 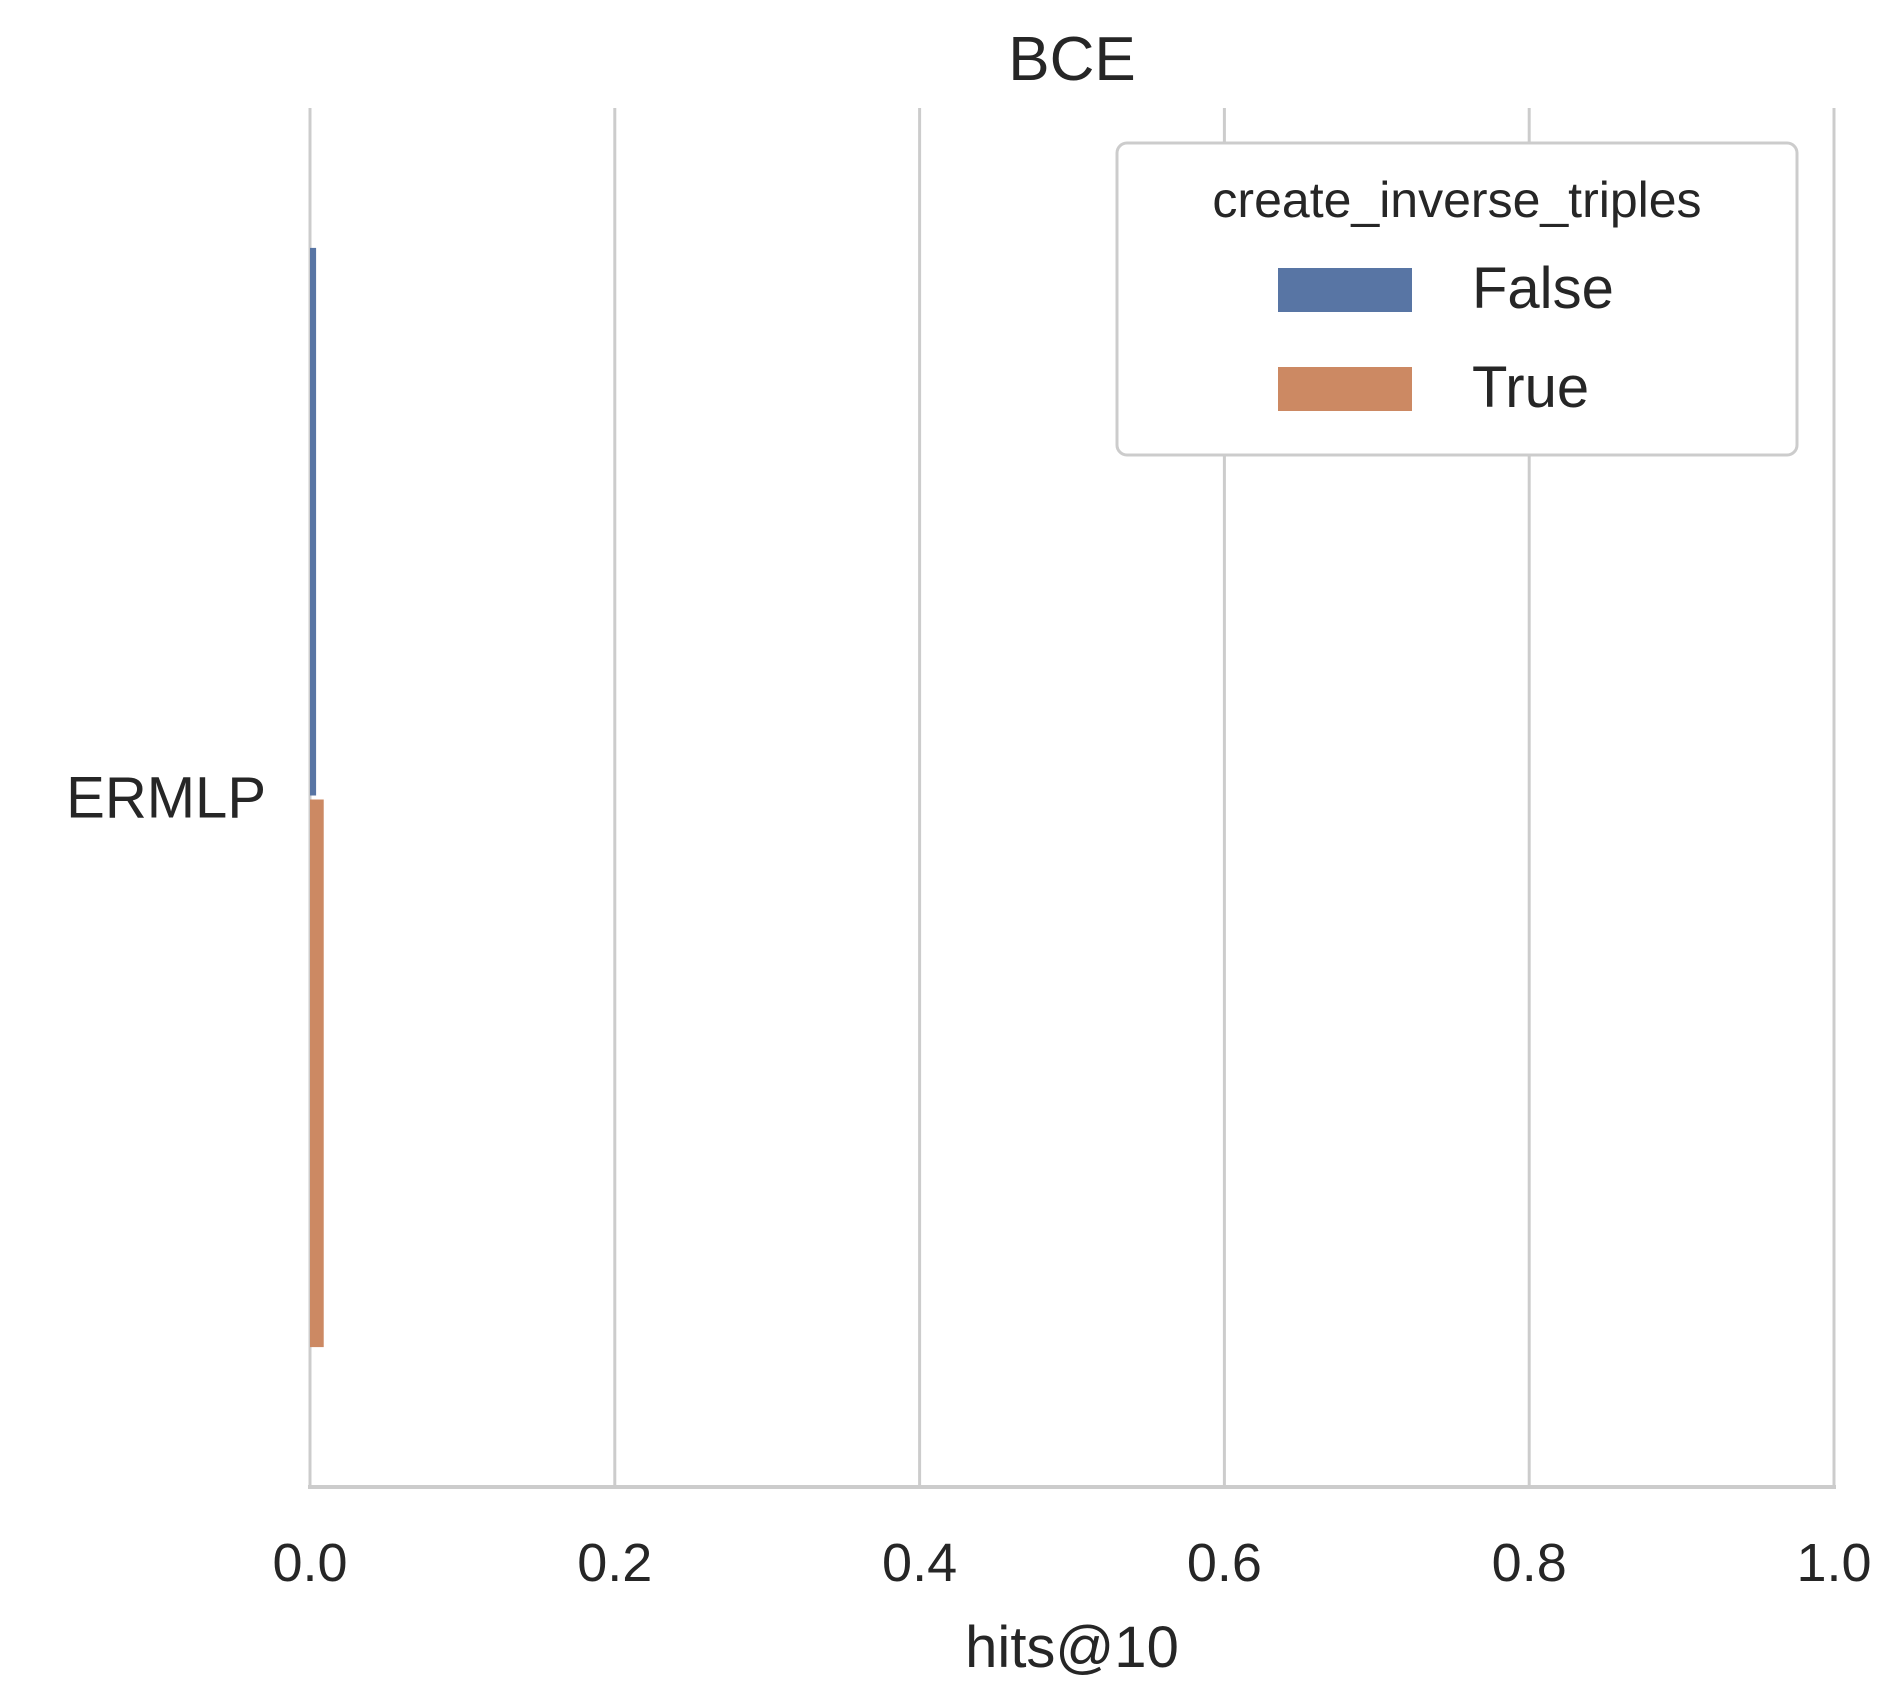 What do you see at coordinates (317, 1073) in the screenshot?
I see `bar-true` at bounding box center [317, 1073].